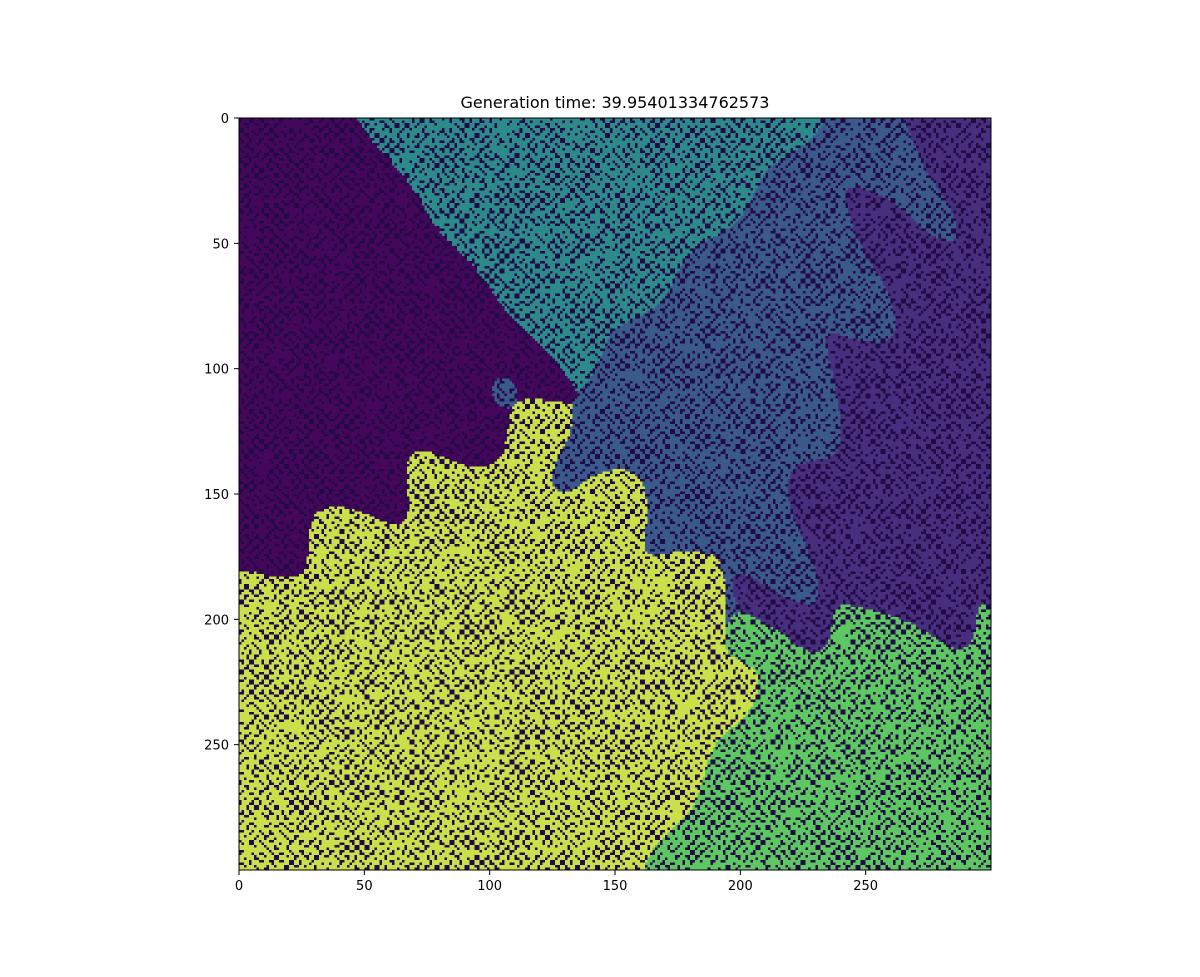 This screenshot has width=1200, height=977. I want to click on chart-title: Generation time: 39.95401334762573, so click(615, 102).